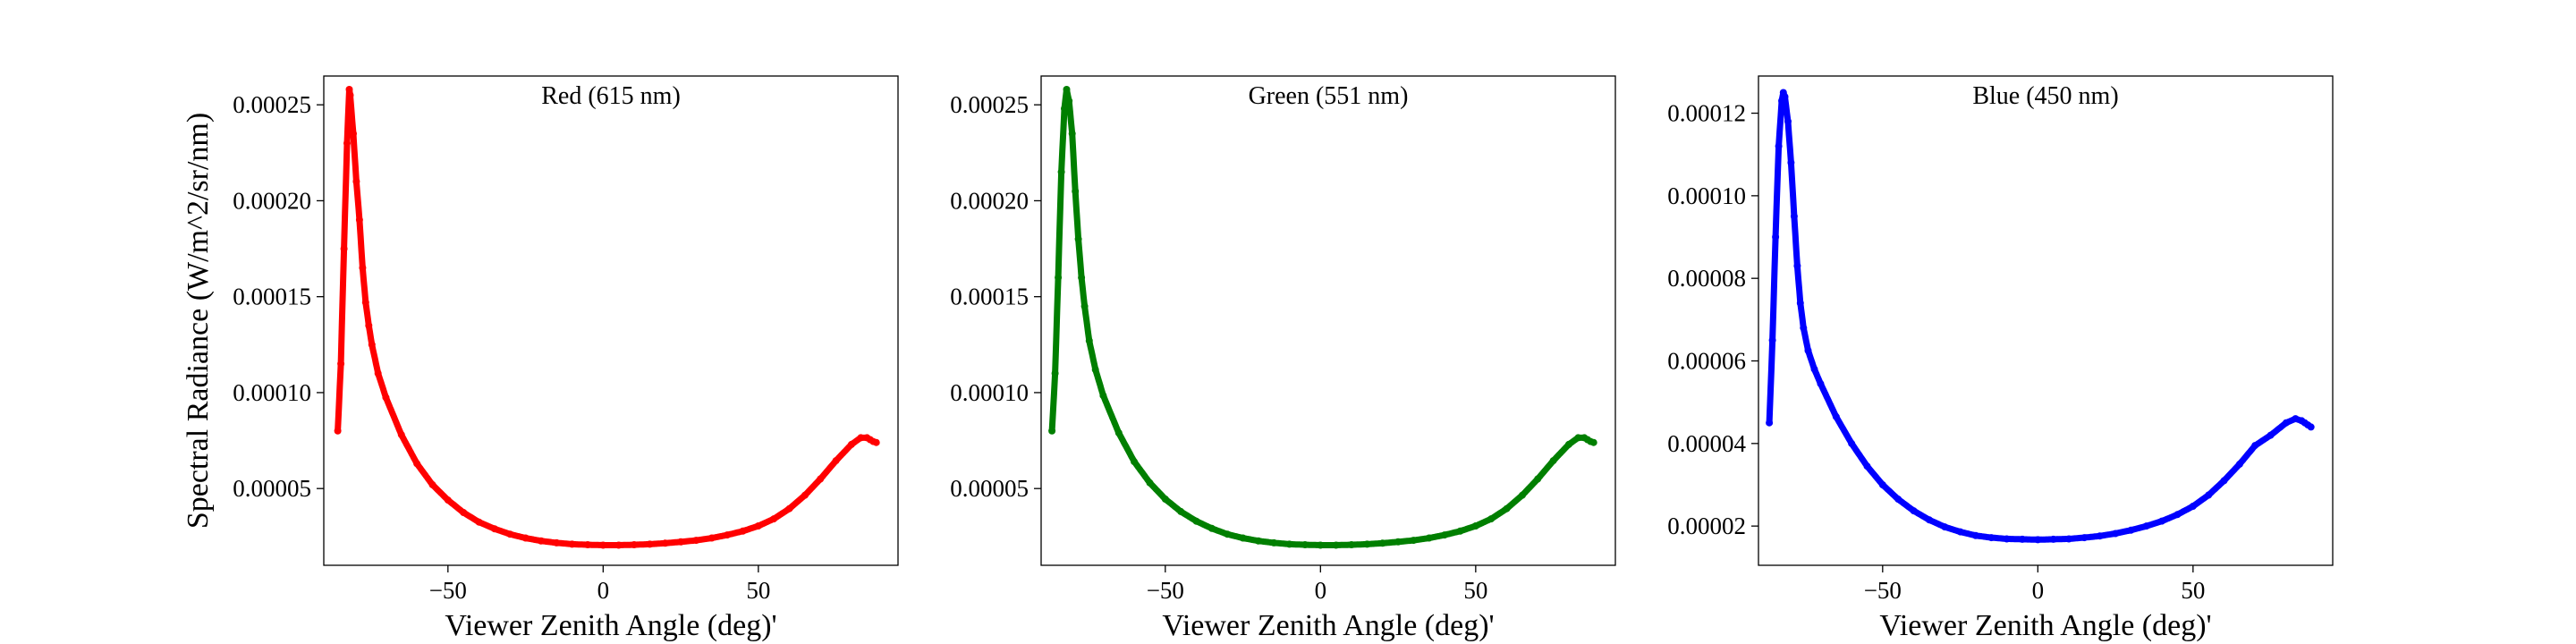  I want to click on y-tick-label: 0.00012, so click(1706, 113).